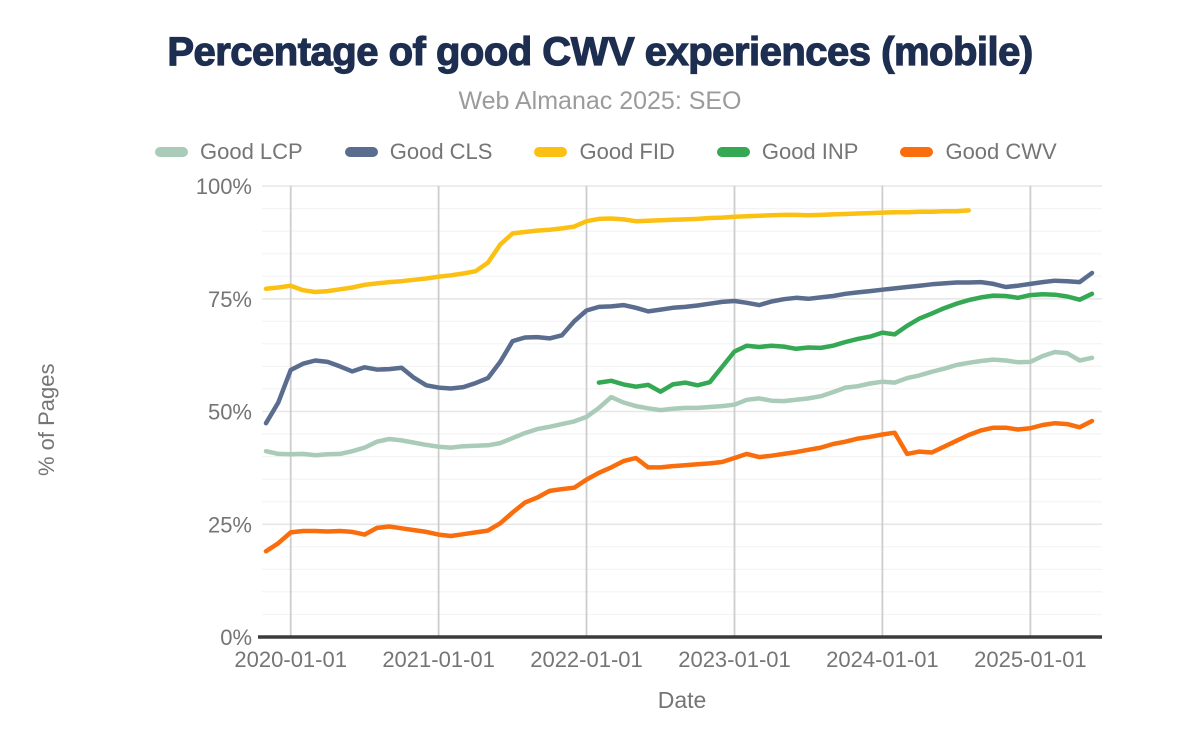 This screenshot has width=1200, height=742. Describe the element at coordinates (679, 403) in the screenshot. I see `series-line-good-lcp` at that location.